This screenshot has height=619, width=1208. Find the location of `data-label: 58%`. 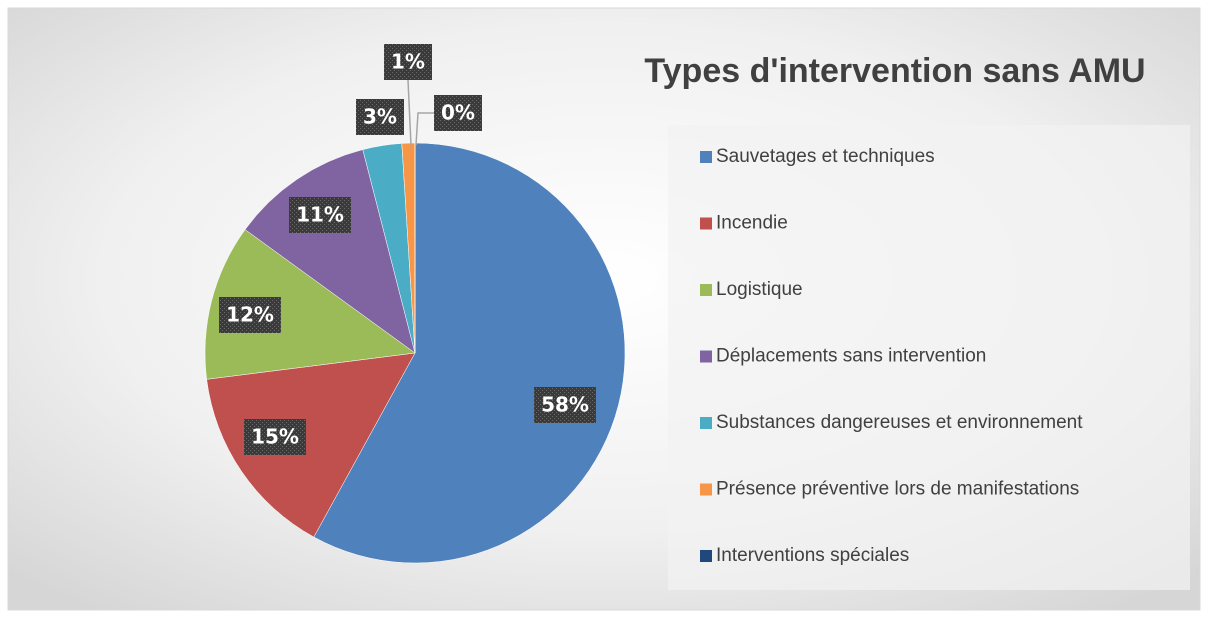

data-label: 58% is located at coordinates (565, 405).